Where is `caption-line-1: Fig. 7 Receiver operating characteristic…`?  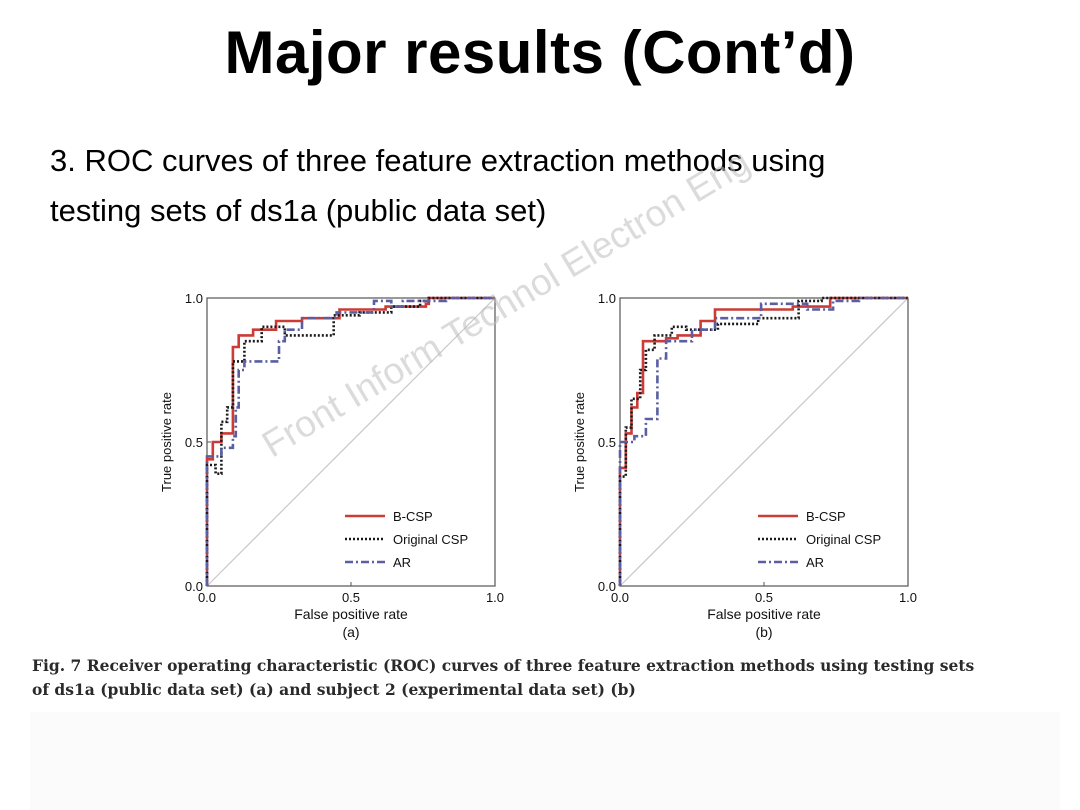 caption-line-1: Fig. 7 Receiver operating characteristic… is located at coordinates (503, 665).